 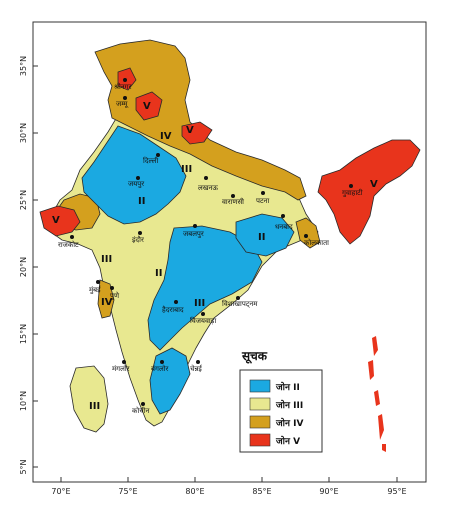 What do you see at coordinates (68, 244) in the screenshot?
I see `city-rajkot: राजकोट` at bounding box center [68, 244].